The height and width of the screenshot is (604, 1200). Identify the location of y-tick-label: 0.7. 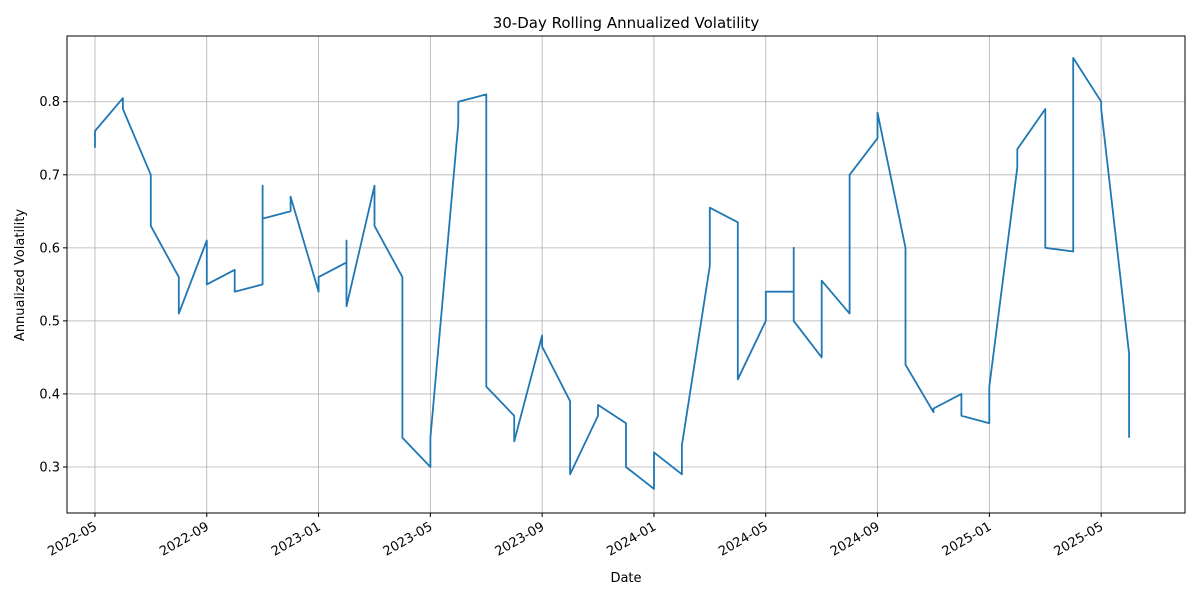
(49, 175).